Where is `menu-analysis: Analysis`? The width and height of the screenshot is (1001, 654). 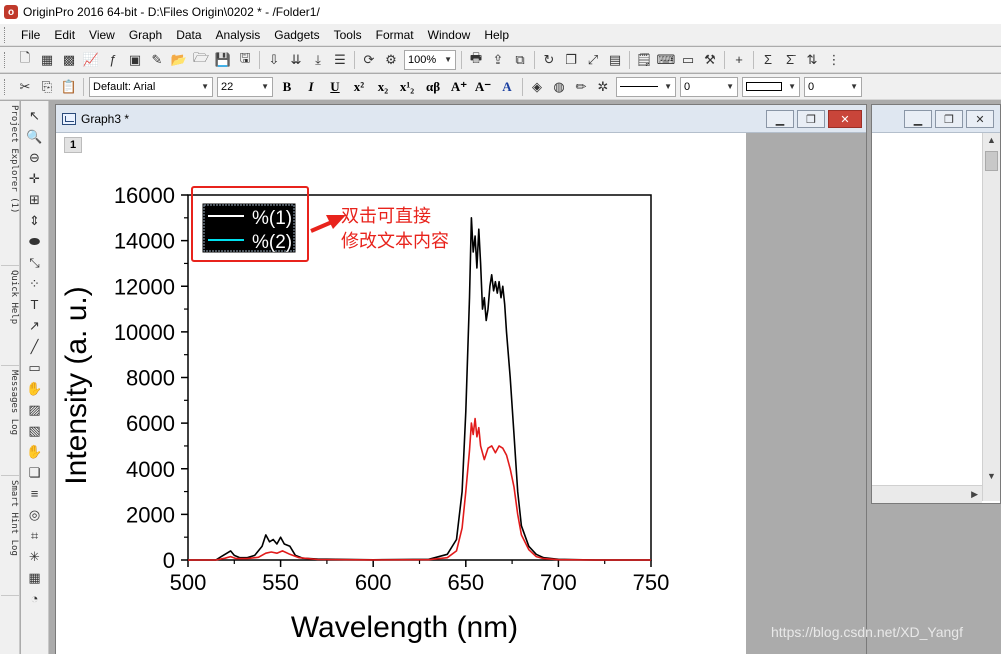
menu-analysis: Analysis is located at coordinates (238, 34).